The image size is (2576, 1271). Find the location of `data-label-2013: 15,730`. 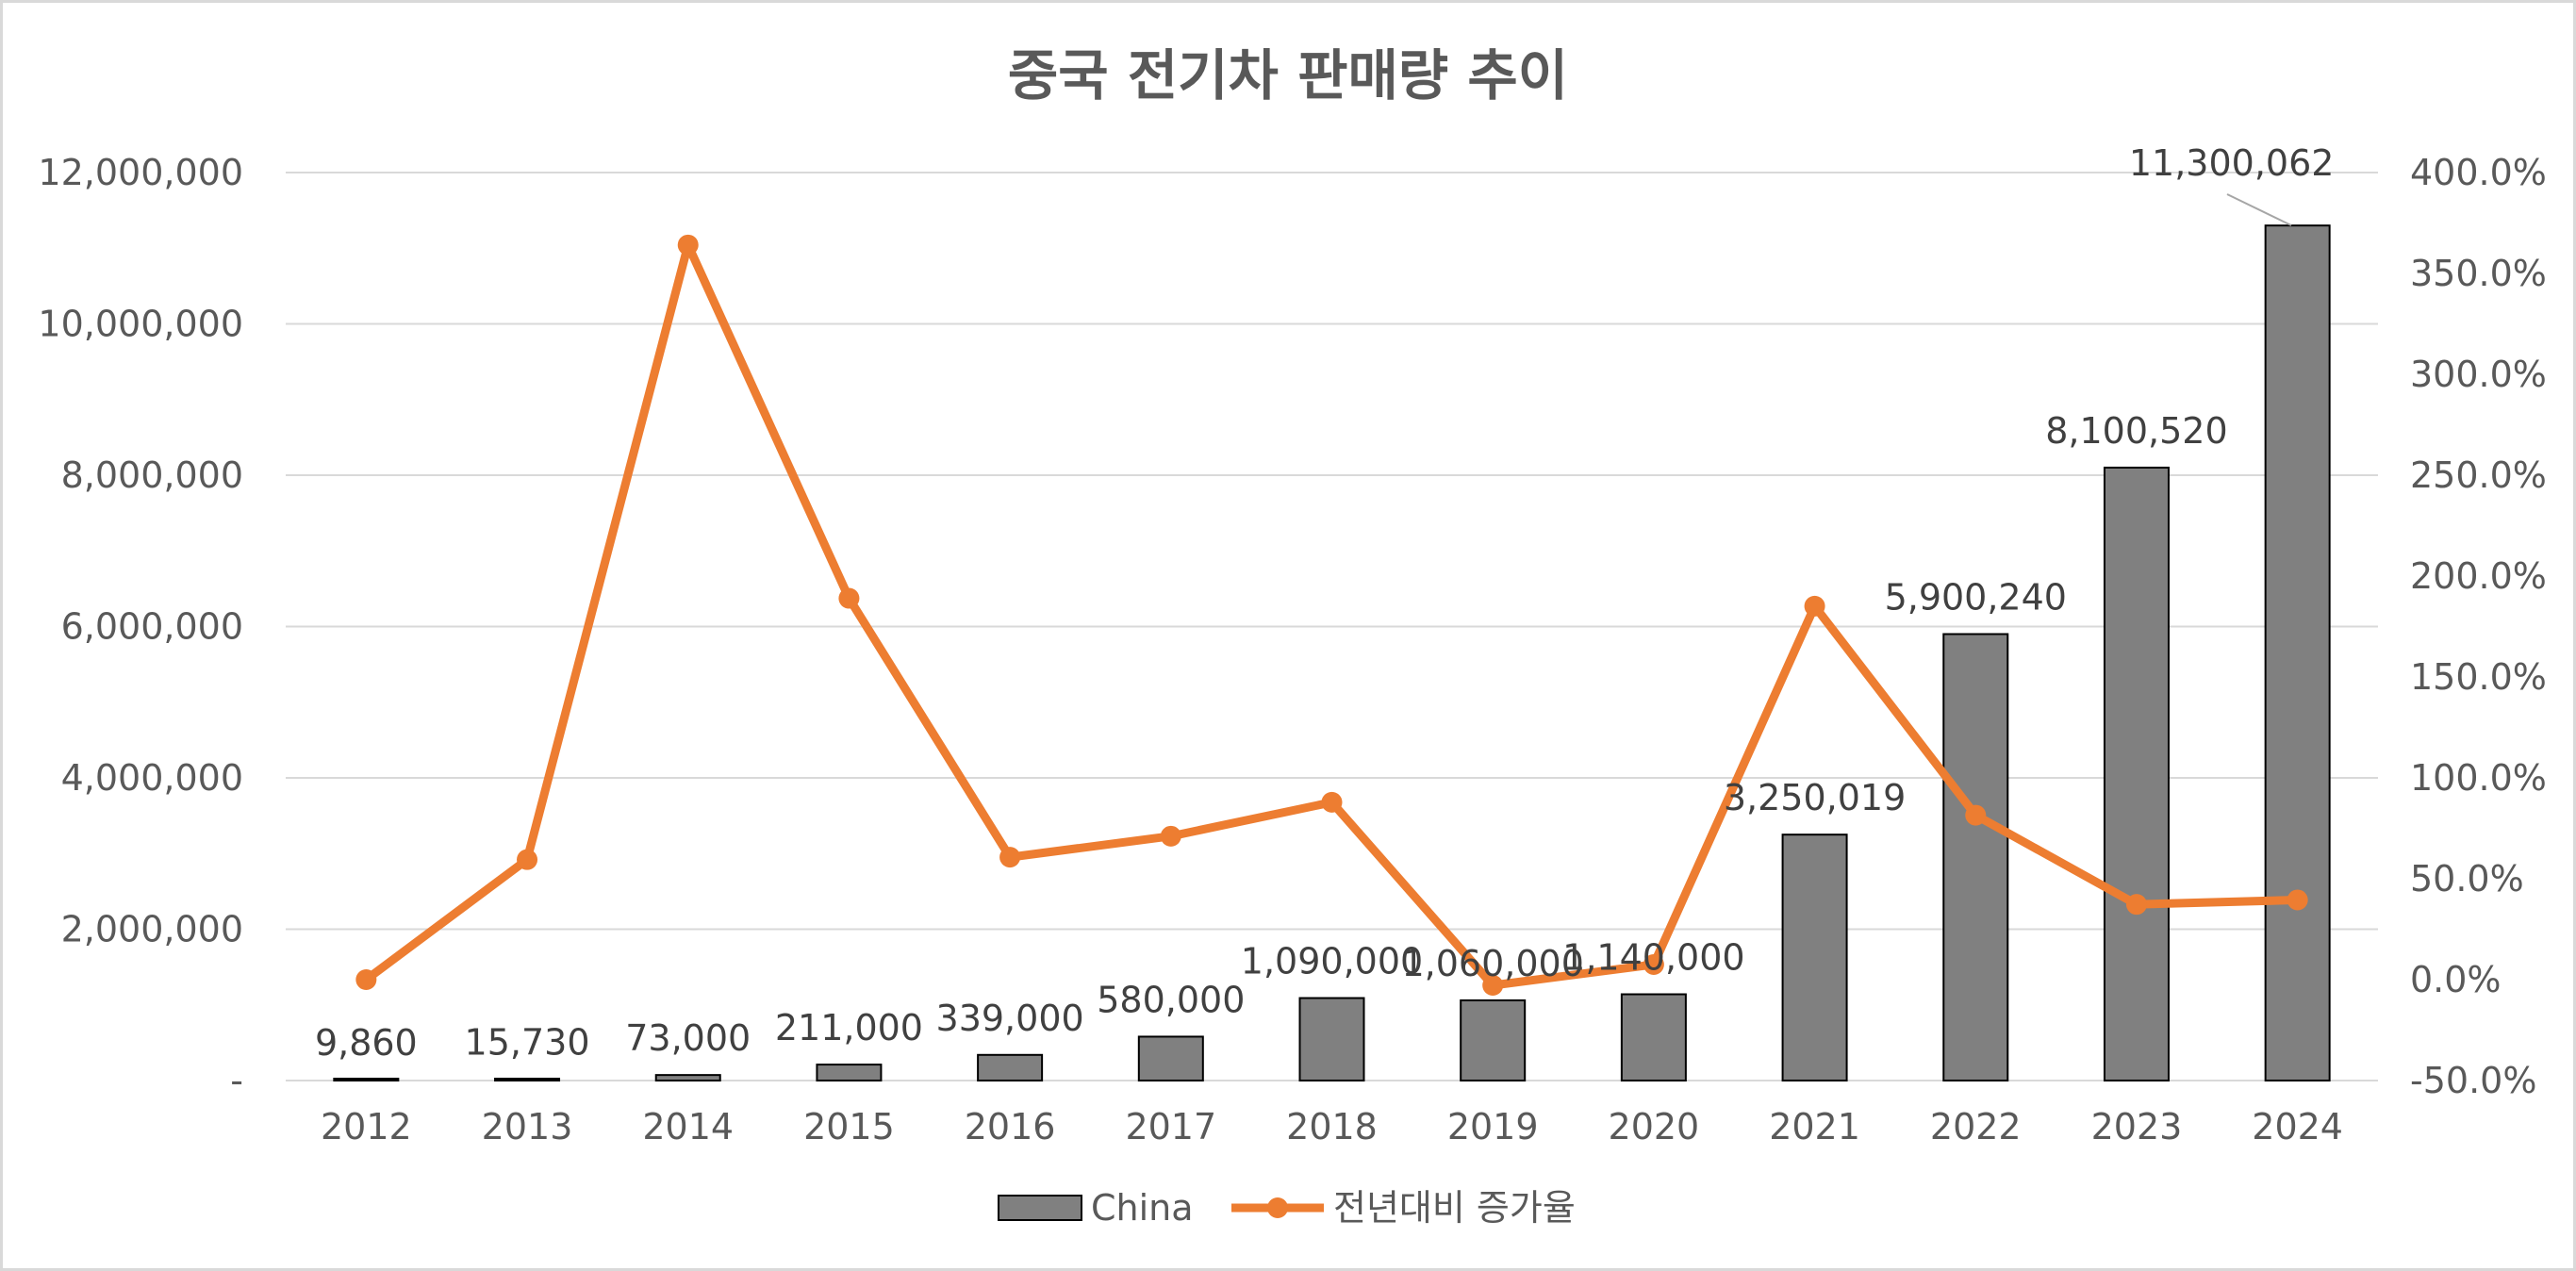

data-label-2013: 15,730 is located at coordinates (527, 1043).